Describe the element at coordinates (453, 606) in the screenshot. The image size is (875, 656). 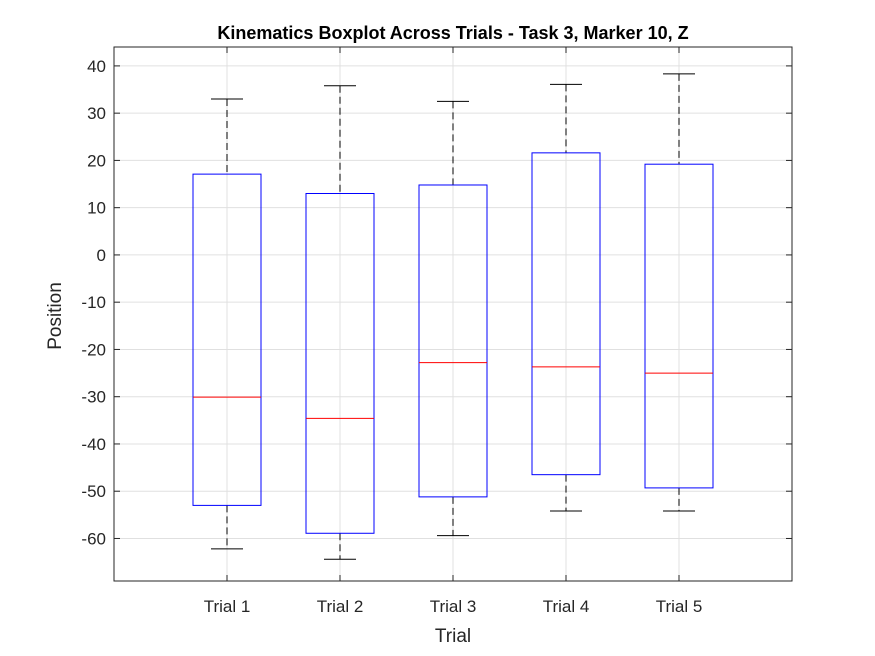
I see `x-tick-label: Trial 3` at that location.